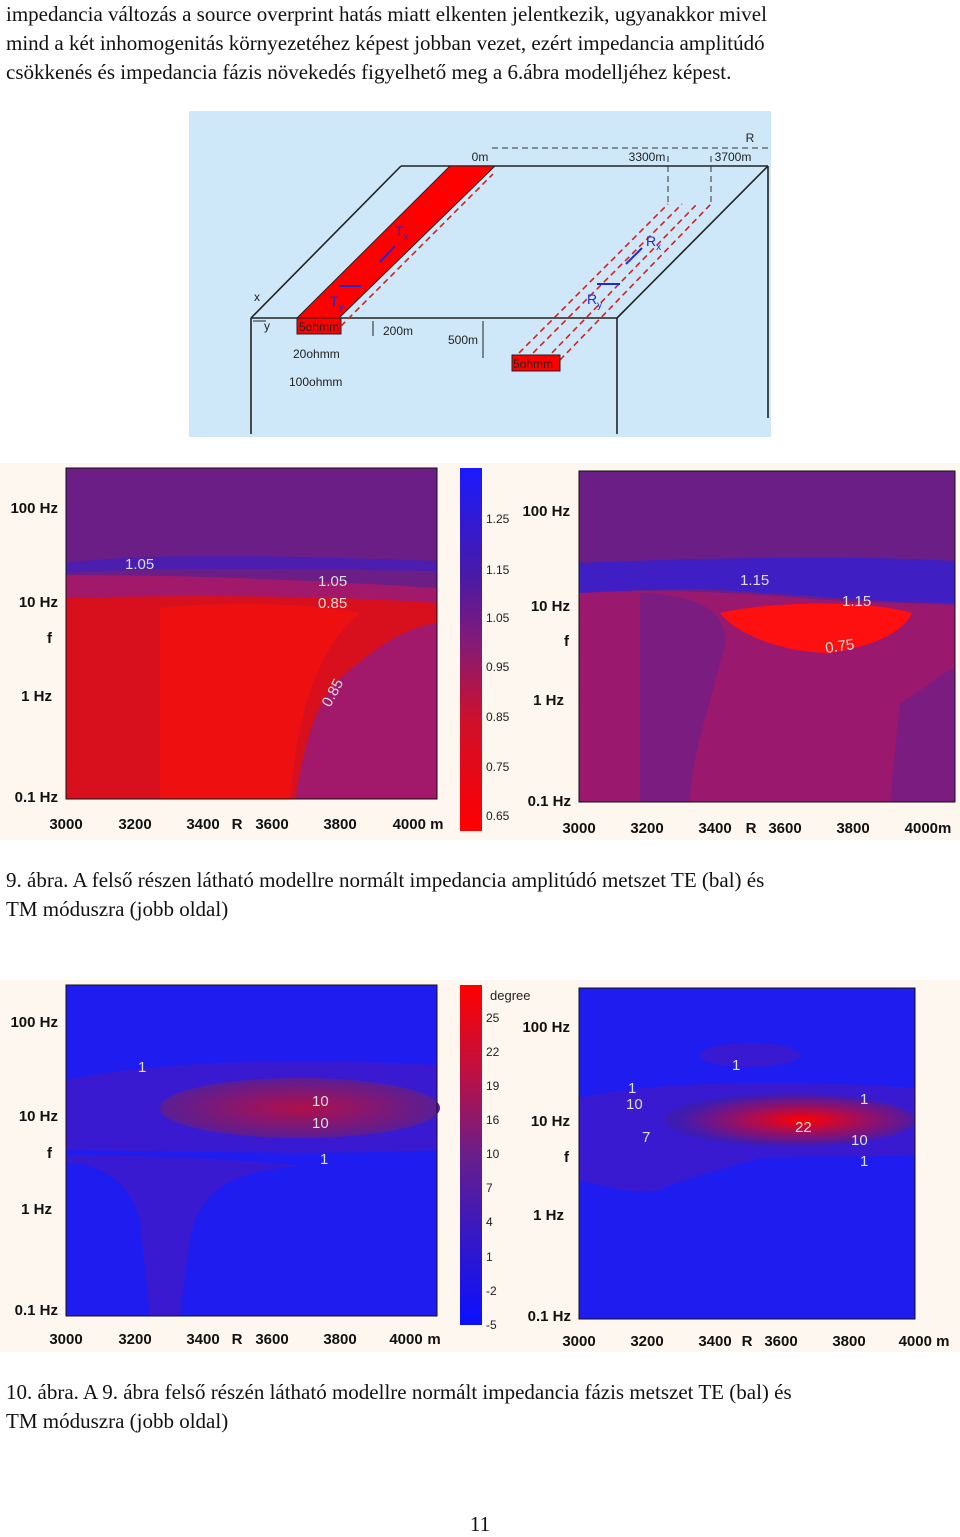  Describe the element at coordinates (498, 667) in the screenshot. I see `fig9-colorbar-tick: 0.95` at that location.